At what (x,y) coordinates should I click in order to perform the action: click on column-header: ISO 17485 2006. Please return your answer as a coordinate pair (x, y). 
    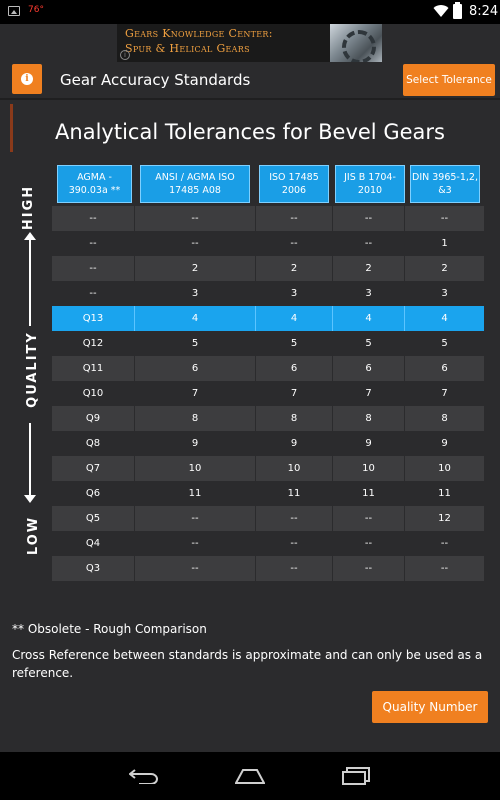
    Looking at the image, I should click on (294, 184).